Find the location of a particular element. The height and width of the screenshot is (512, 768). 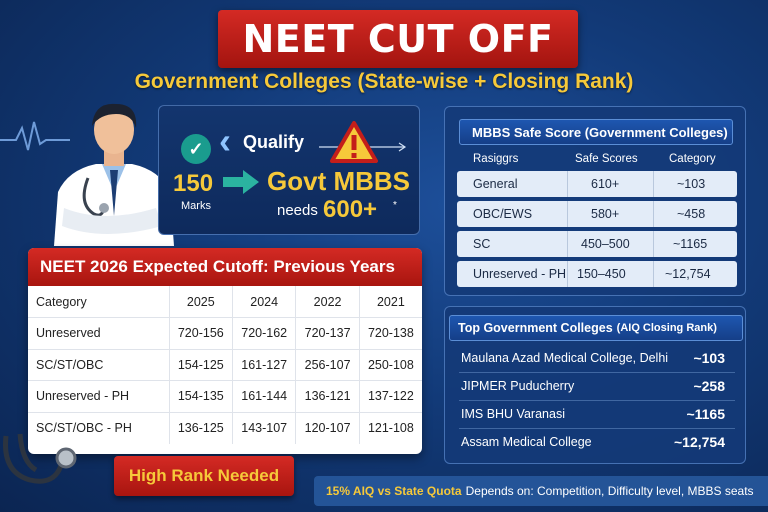

college-name: Maulana Azad Medical College, Delhi is located at coordinates (565, 358).